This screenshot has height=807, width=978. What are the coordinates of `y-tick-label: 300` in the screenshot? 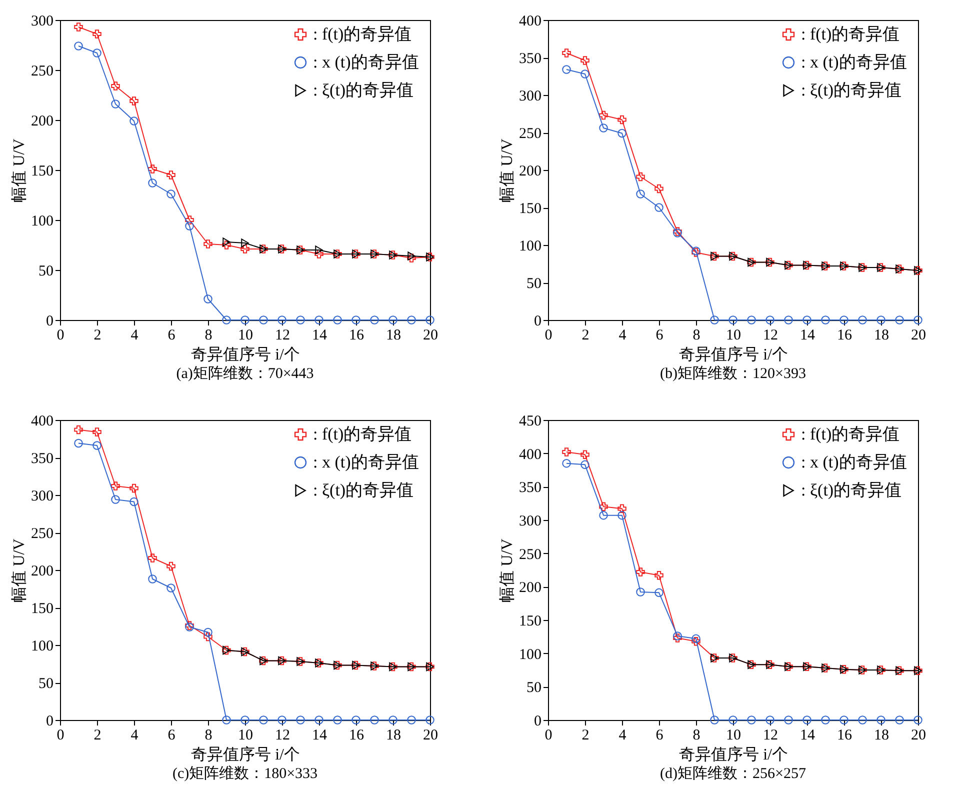 It's located at (42, 22).